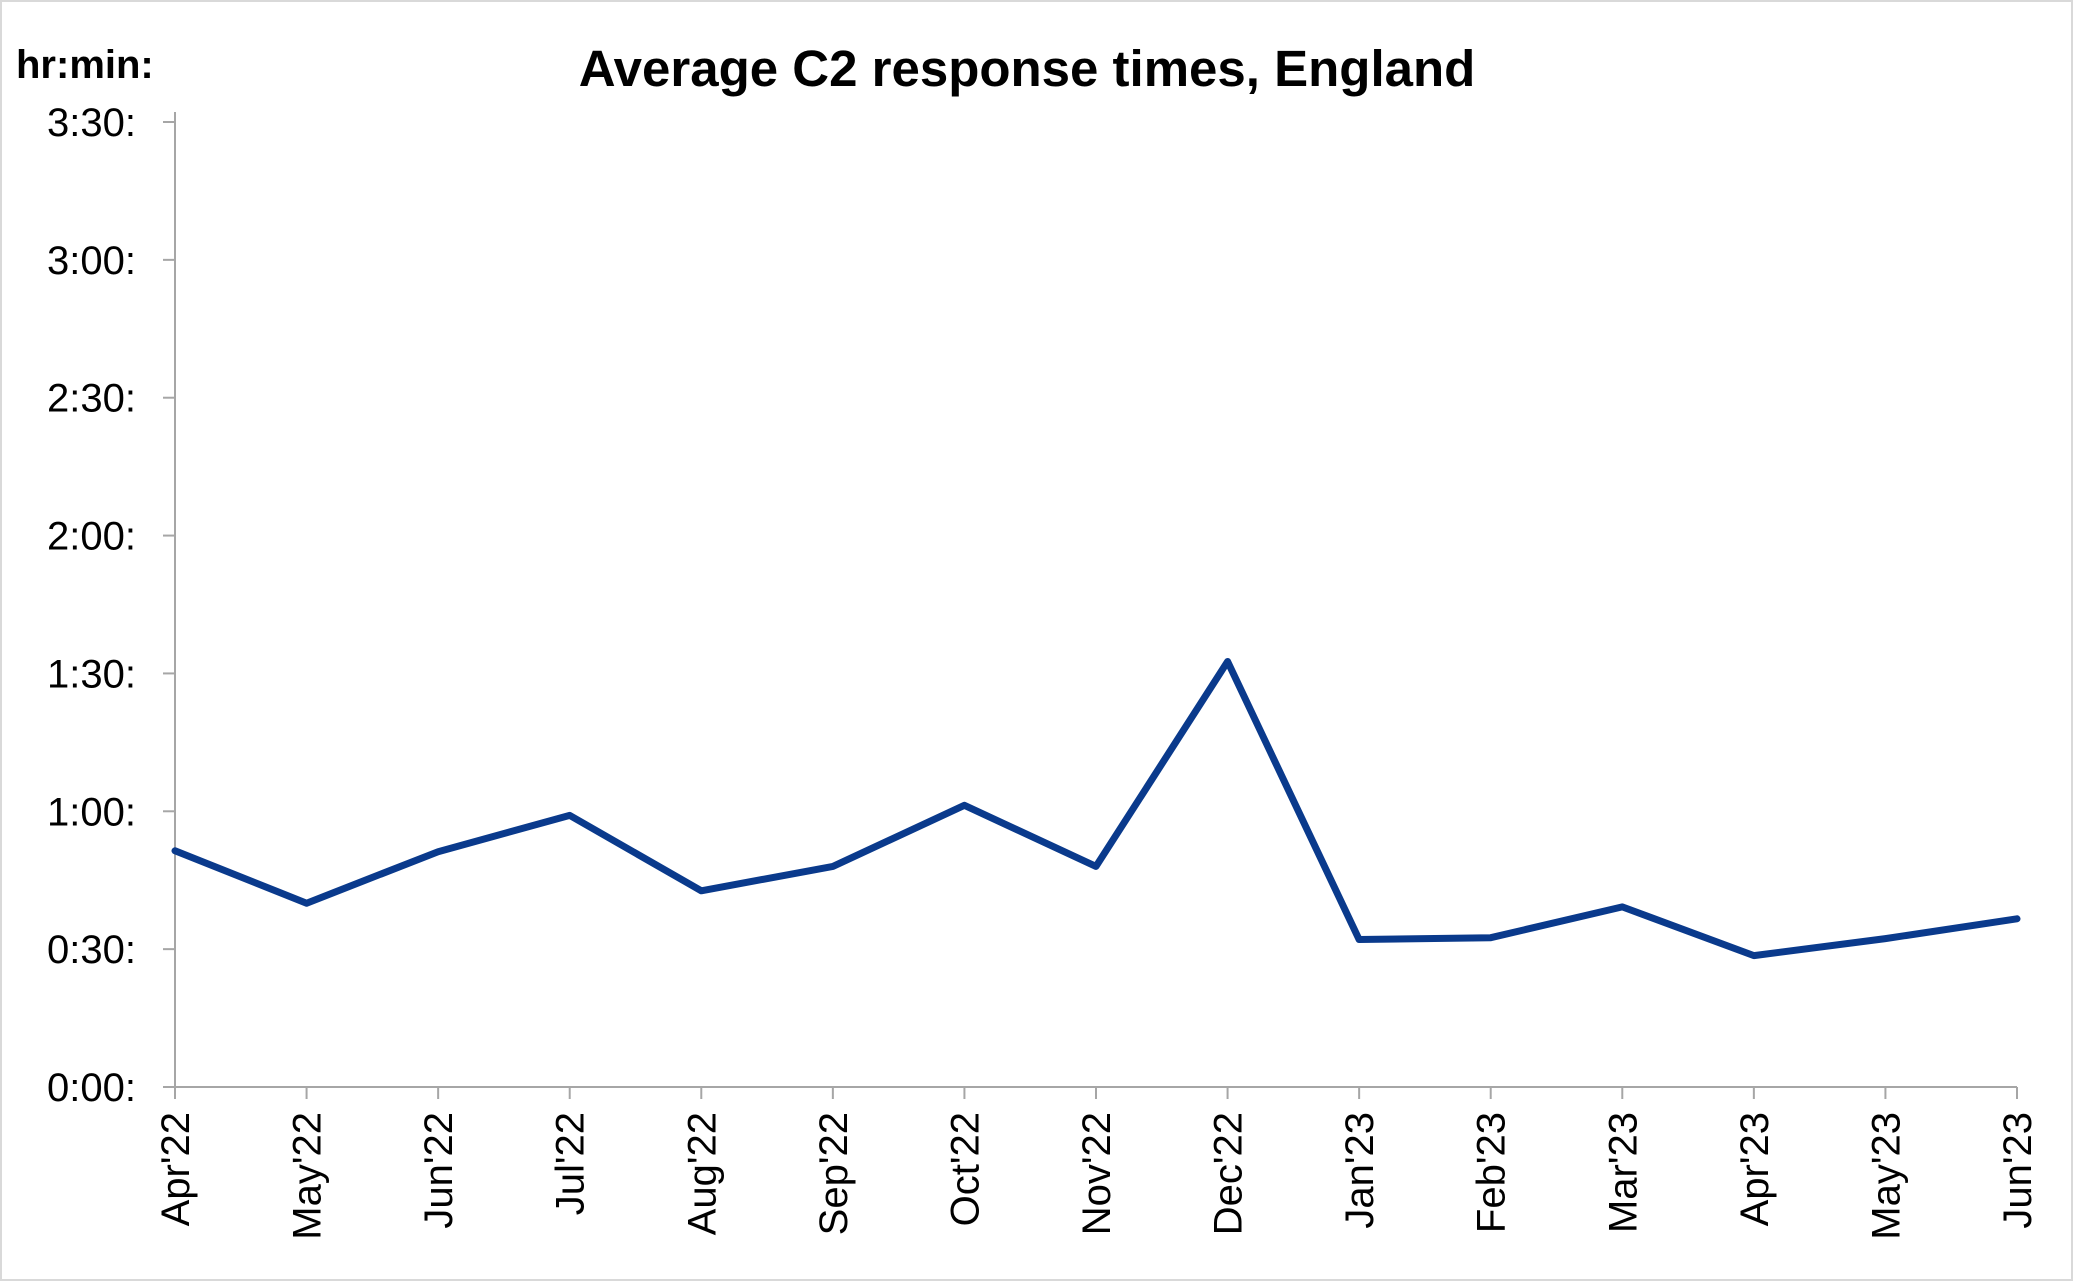 The width and height of the screenshot is (2073, 1281). Describe the element at coordinates (91, 399) in the screenshot. I see `y-tick-label: 2:30:` at that location.